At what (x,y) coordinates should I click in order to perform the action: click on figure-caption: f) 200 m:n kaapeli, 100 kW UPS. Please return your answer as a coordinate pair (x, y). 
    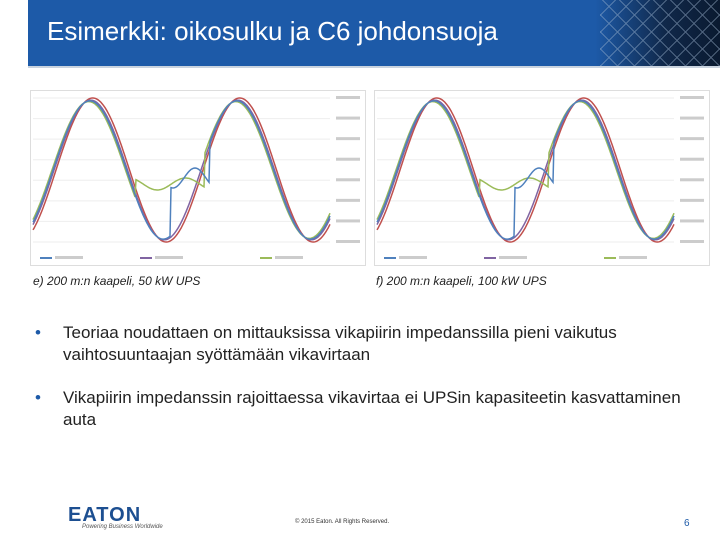
    Looking at the image, I should click on (461, 281).